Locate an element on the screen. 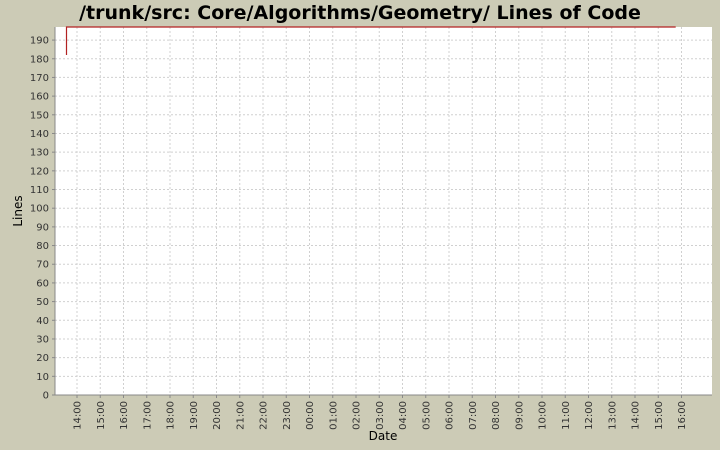 Image resolution: width=720 pixels, height=450 pixels. y-tick-label: 30 is located at coordinates (42, 339).